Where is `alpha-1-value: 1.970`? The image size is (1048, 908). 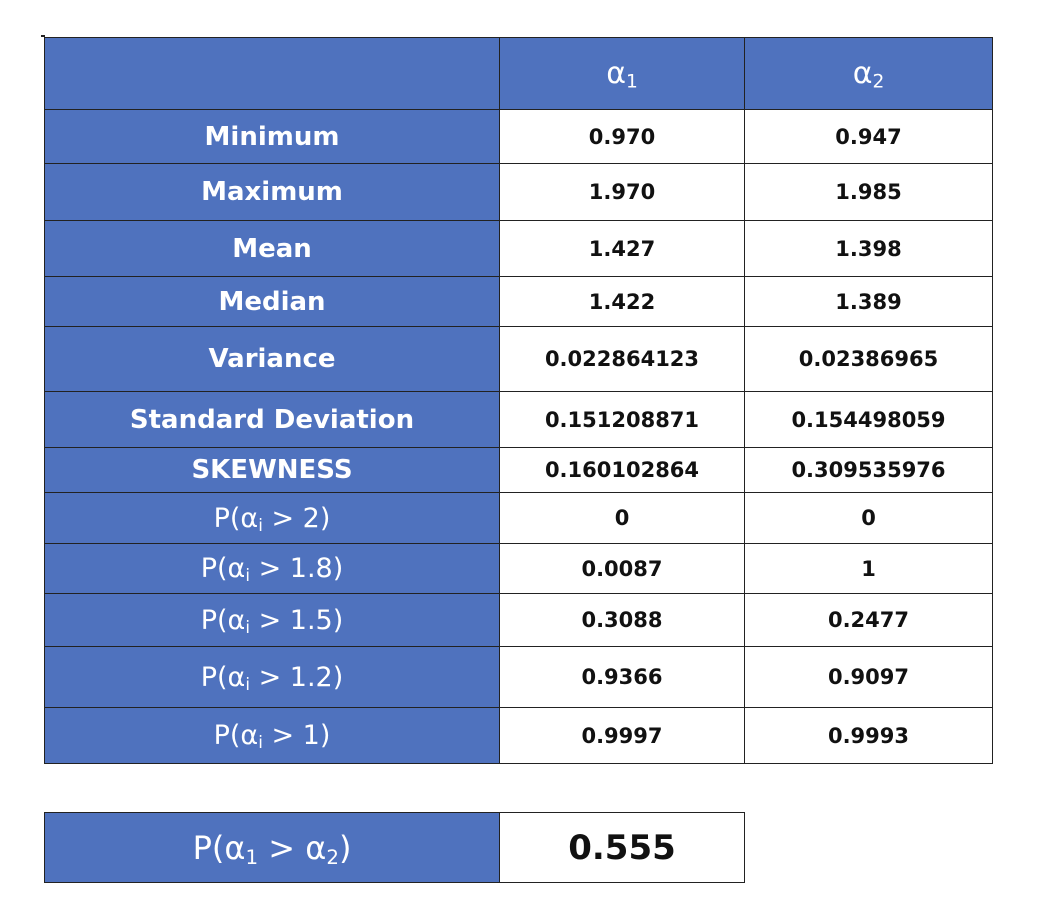 alpha-1-value: 1.970 is located at coordinates (622, 192).